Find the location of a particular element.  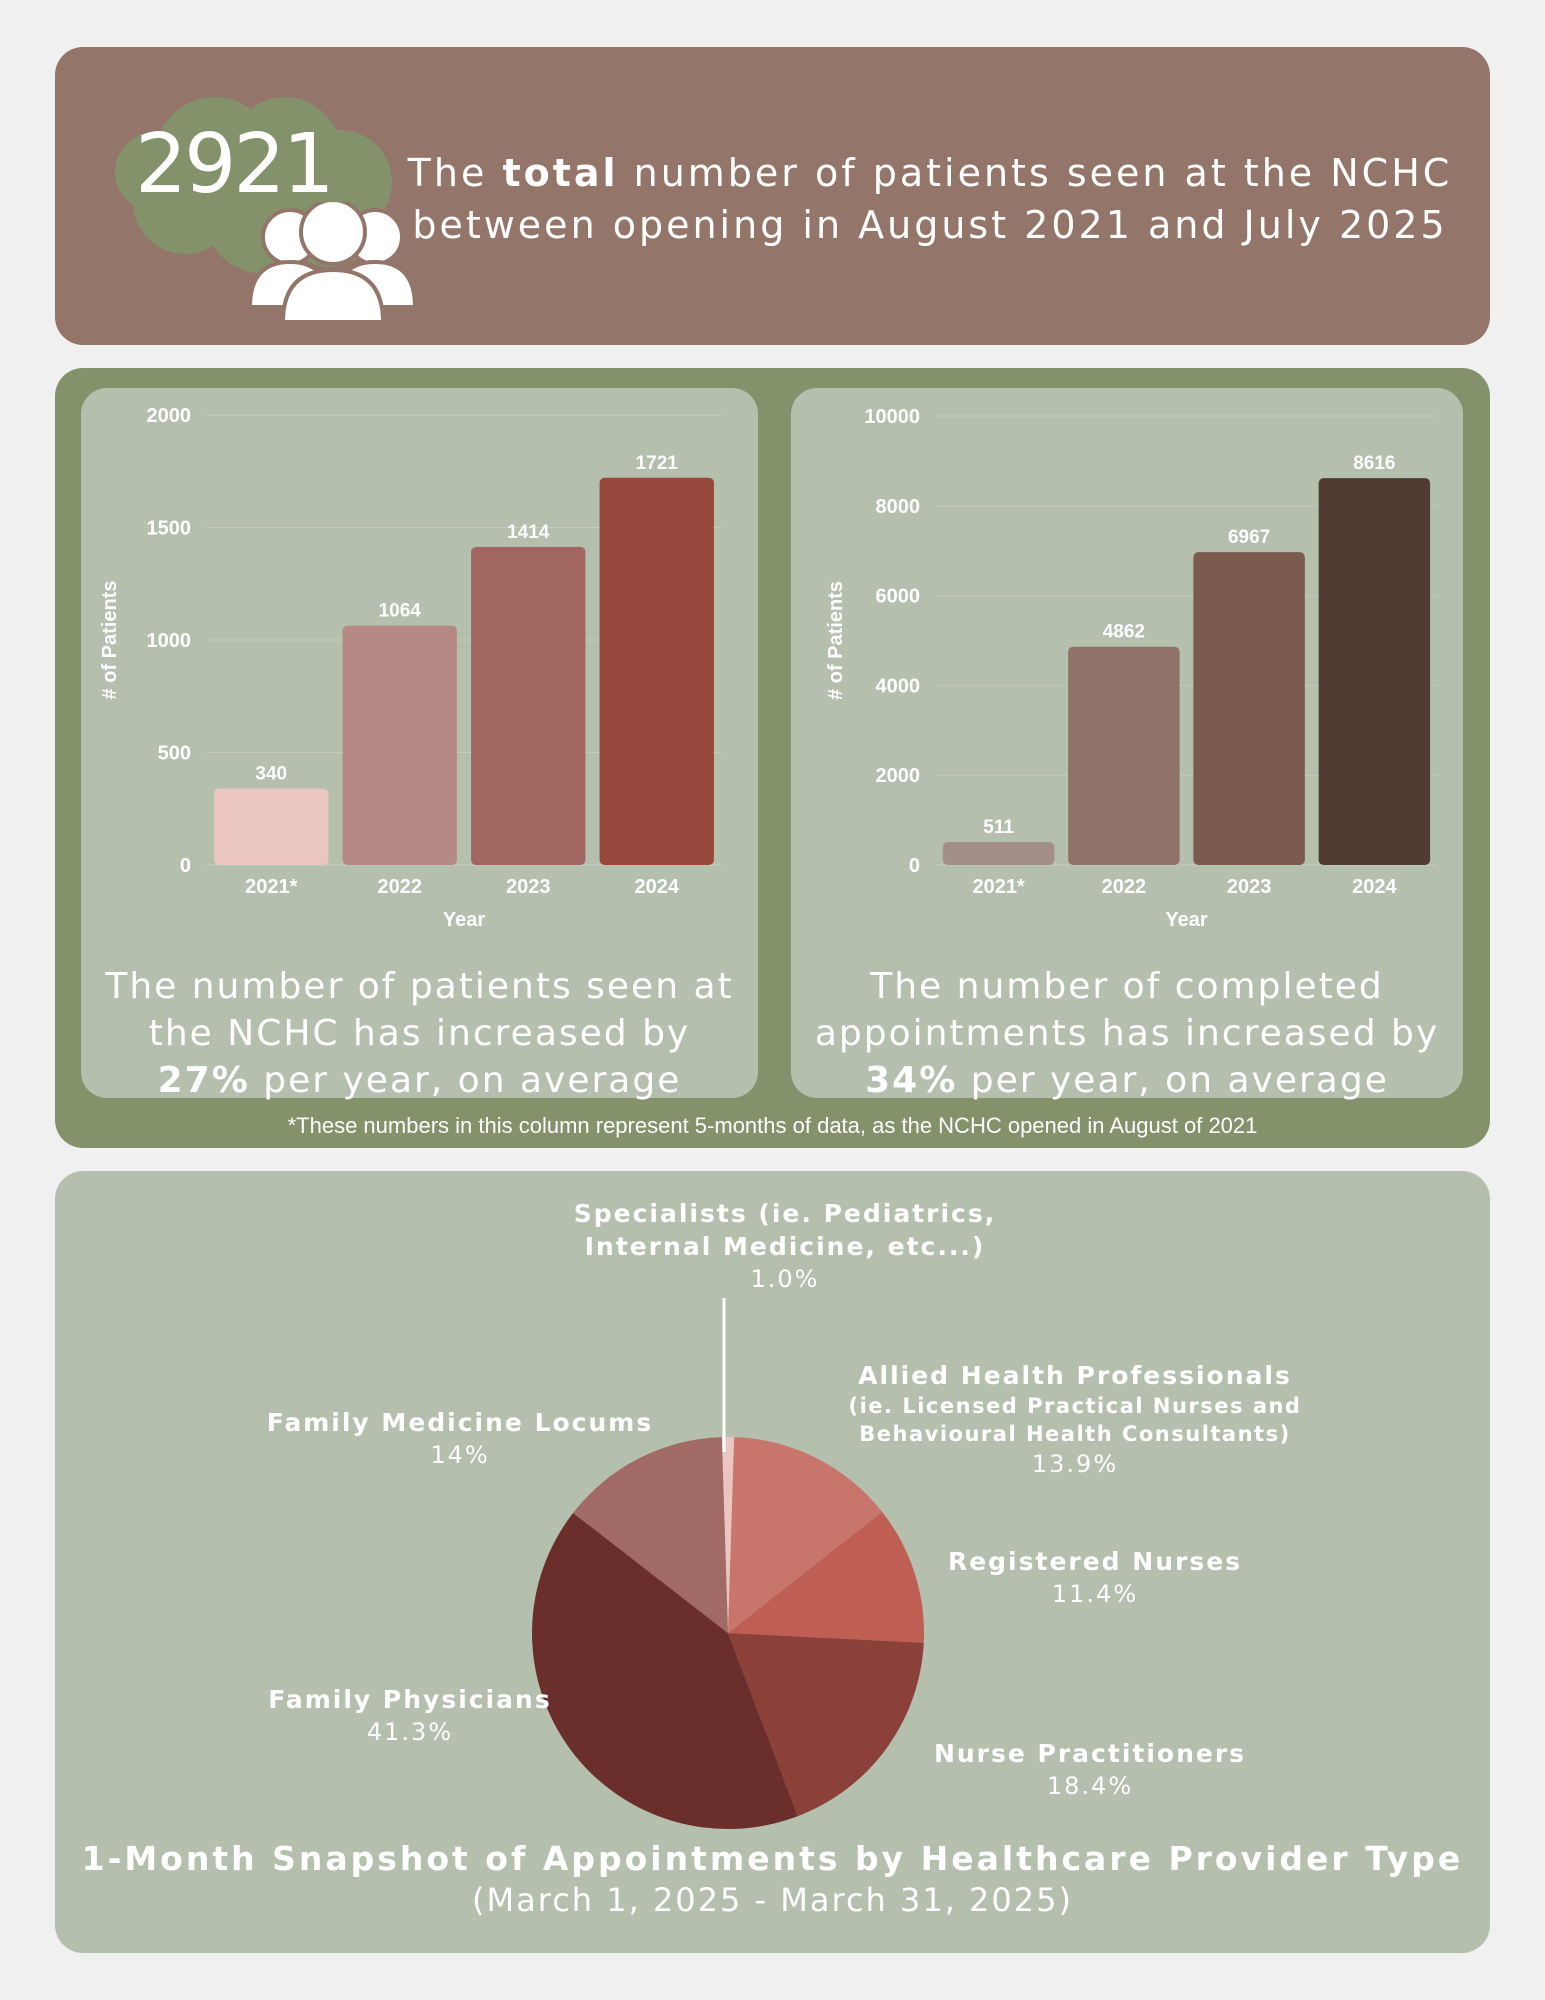

y-tick-label: 500 is located at coordinates (174, 754).